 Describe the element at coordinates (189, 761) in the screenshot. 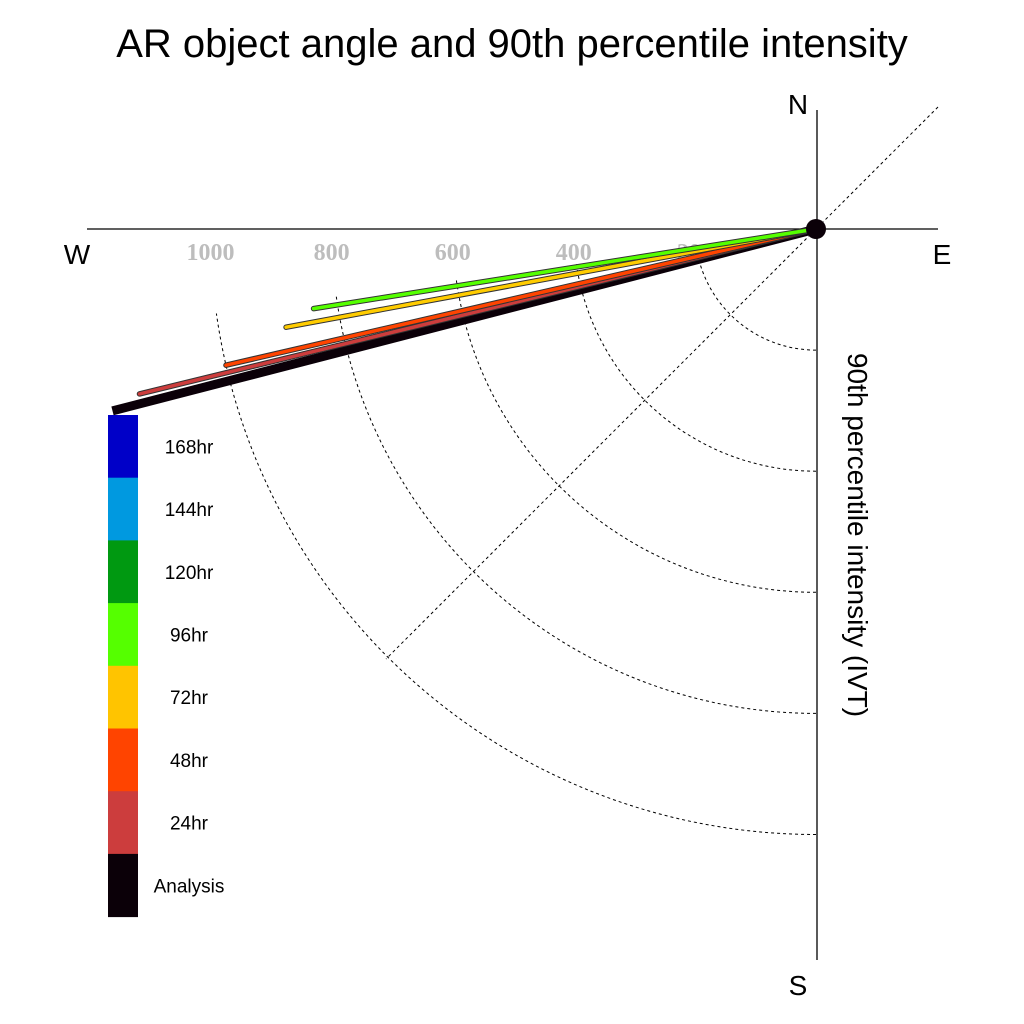

I see `legend-label: 48hr` at that location.